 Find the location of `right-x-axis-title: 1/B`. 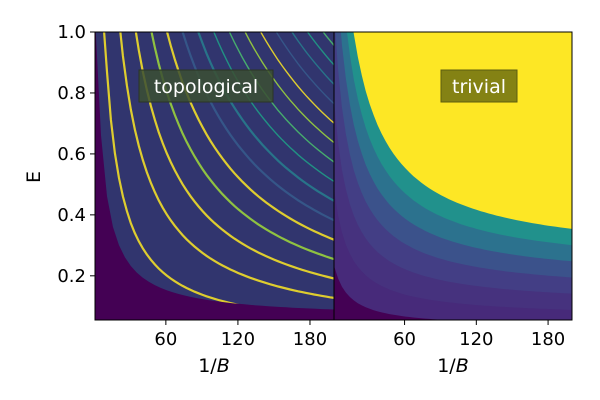

right-x-axis-title: 1/B is located at coordinates (453, 366).